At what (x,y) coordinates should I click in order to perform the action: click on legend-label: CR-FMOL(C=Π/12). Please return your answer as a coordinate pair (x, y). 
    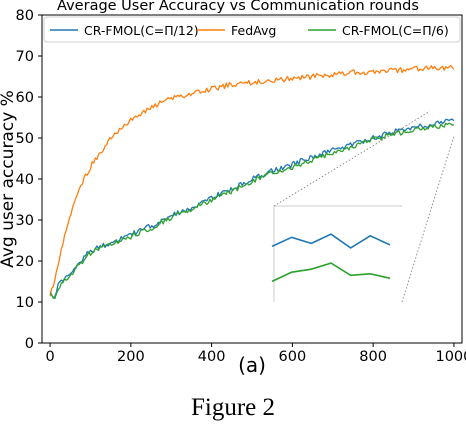
    Looking at the image, I should click on (141, 30).